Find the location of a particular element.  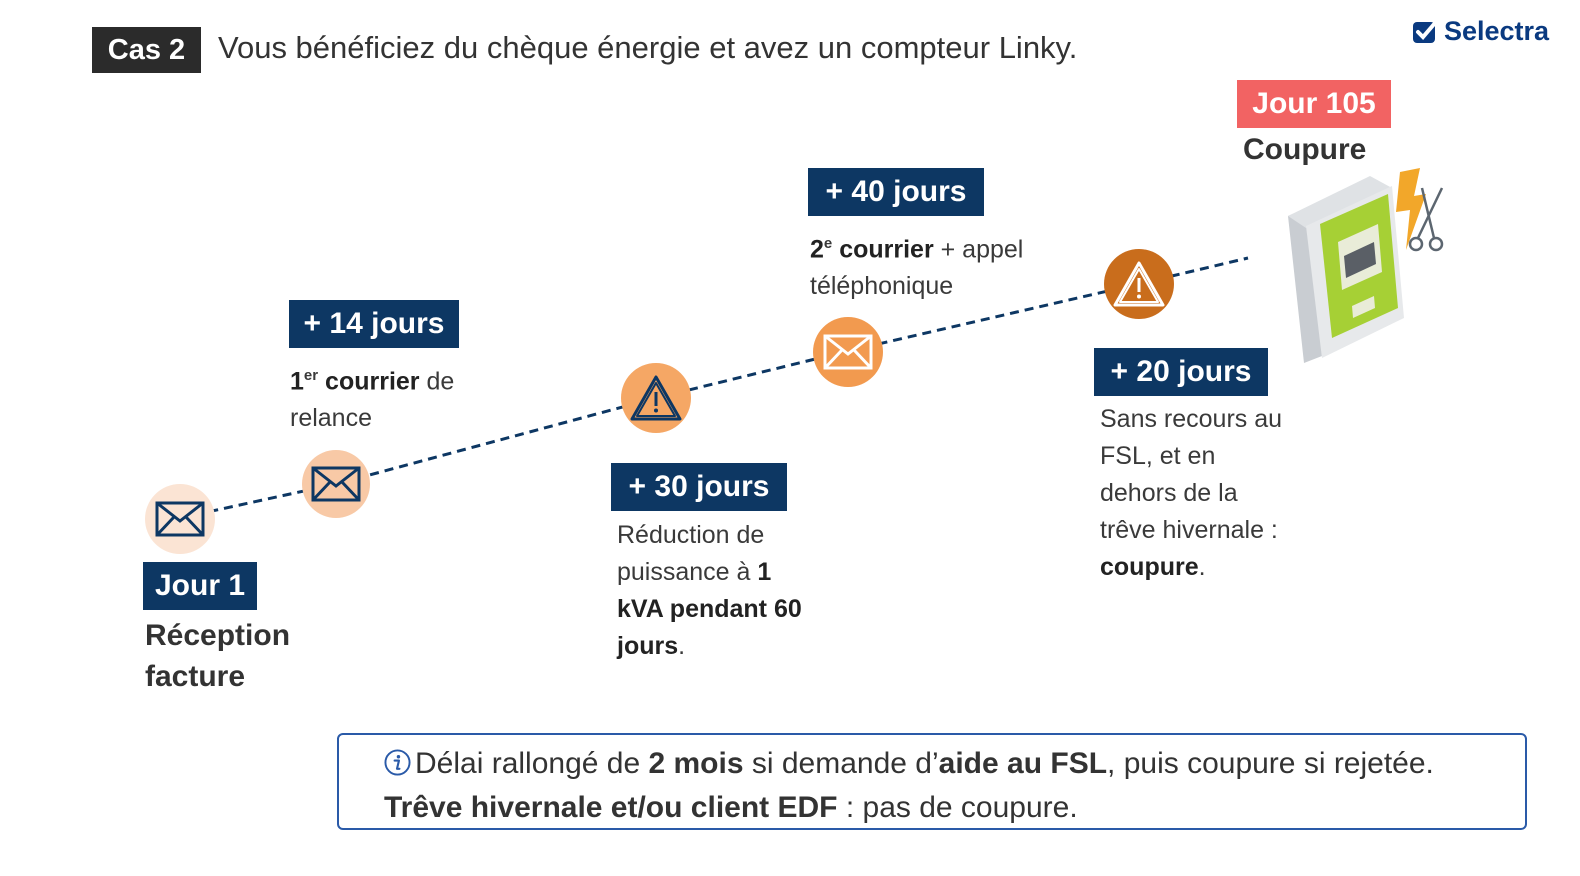

step4-desc: 2e courrier + appel téléphonique is located at coordinates (917, 268).